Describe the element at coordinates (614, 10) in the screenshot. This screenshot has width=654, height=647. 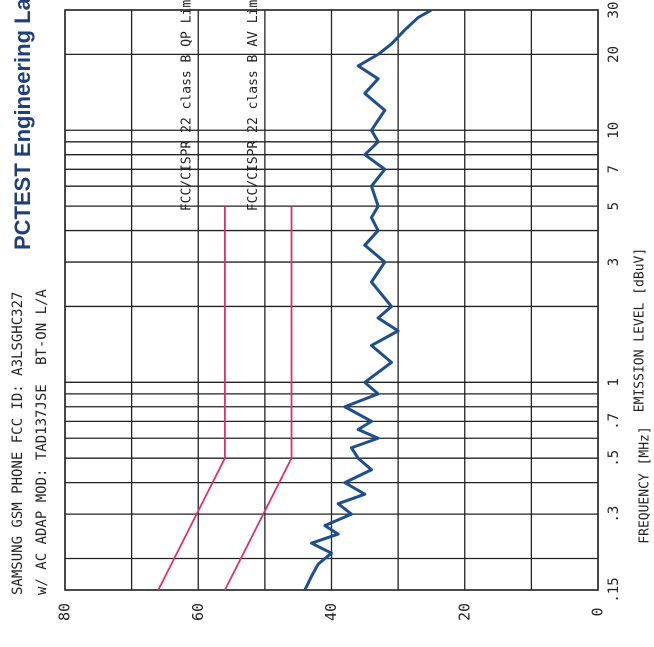
I see `x-tick-label: 30` at that location.